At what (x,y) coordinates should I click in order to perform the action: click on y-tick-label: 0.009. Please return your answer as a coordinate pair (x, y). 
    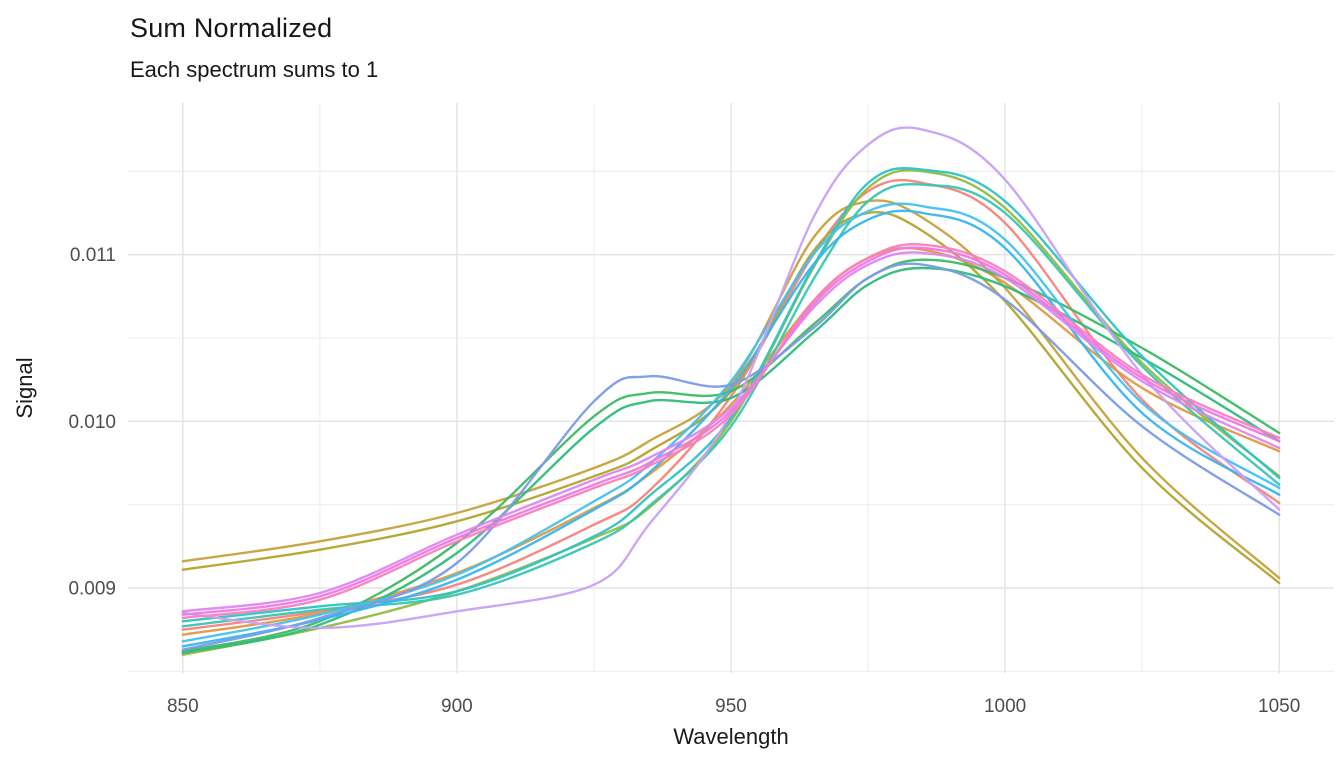
    Looking at the image, I should click on (92, 589).